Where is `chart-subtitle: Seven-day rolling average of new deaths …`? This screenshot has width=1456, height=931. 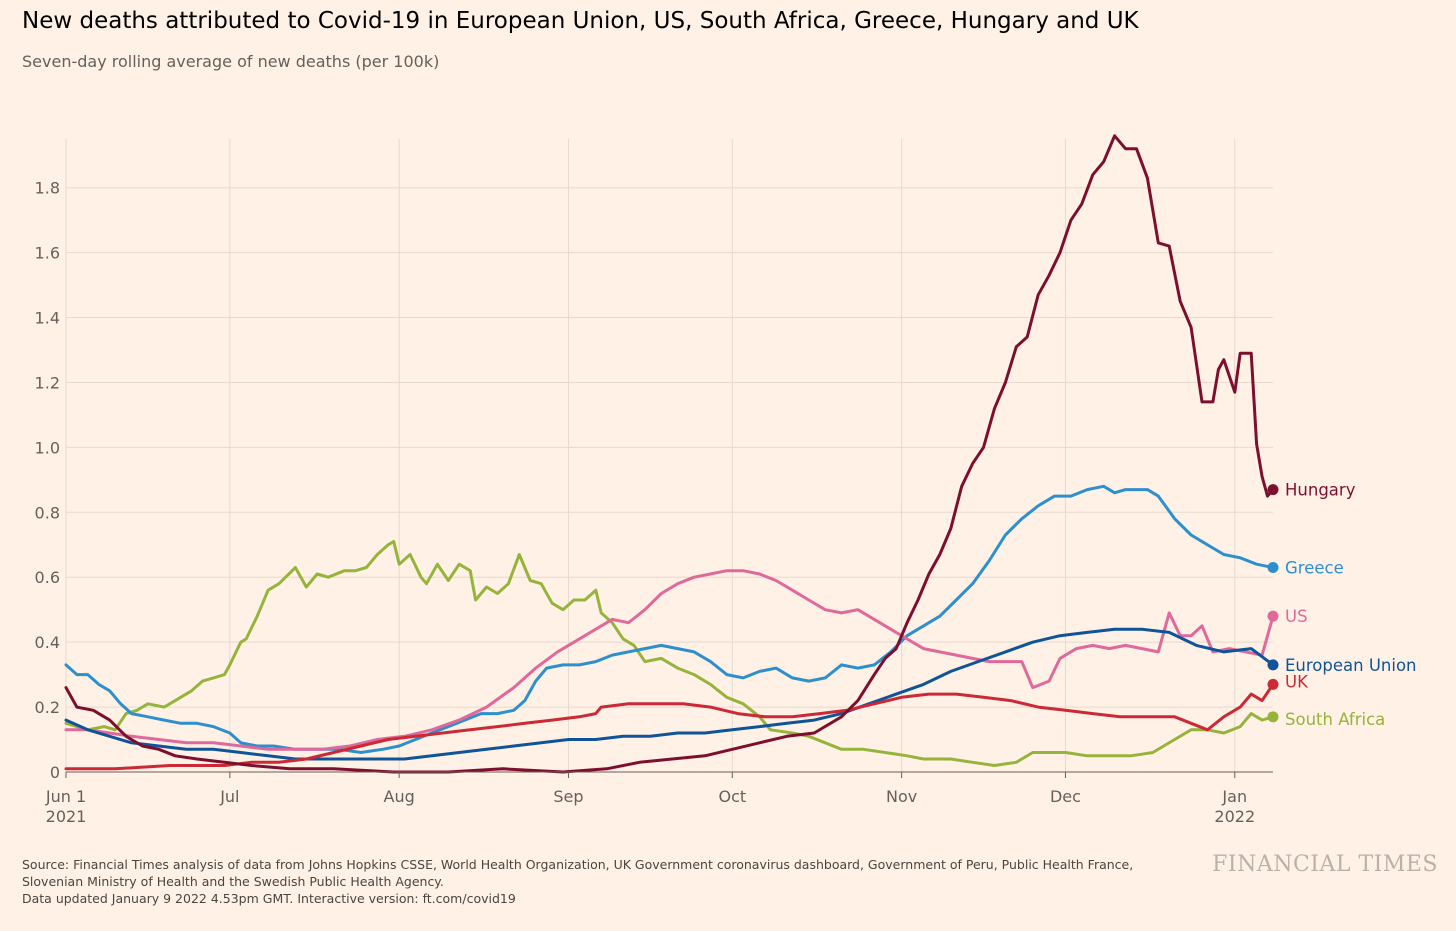
chart-subtitle: Seven-day rolling average of new deaths … is located at coordinates (231, 61).